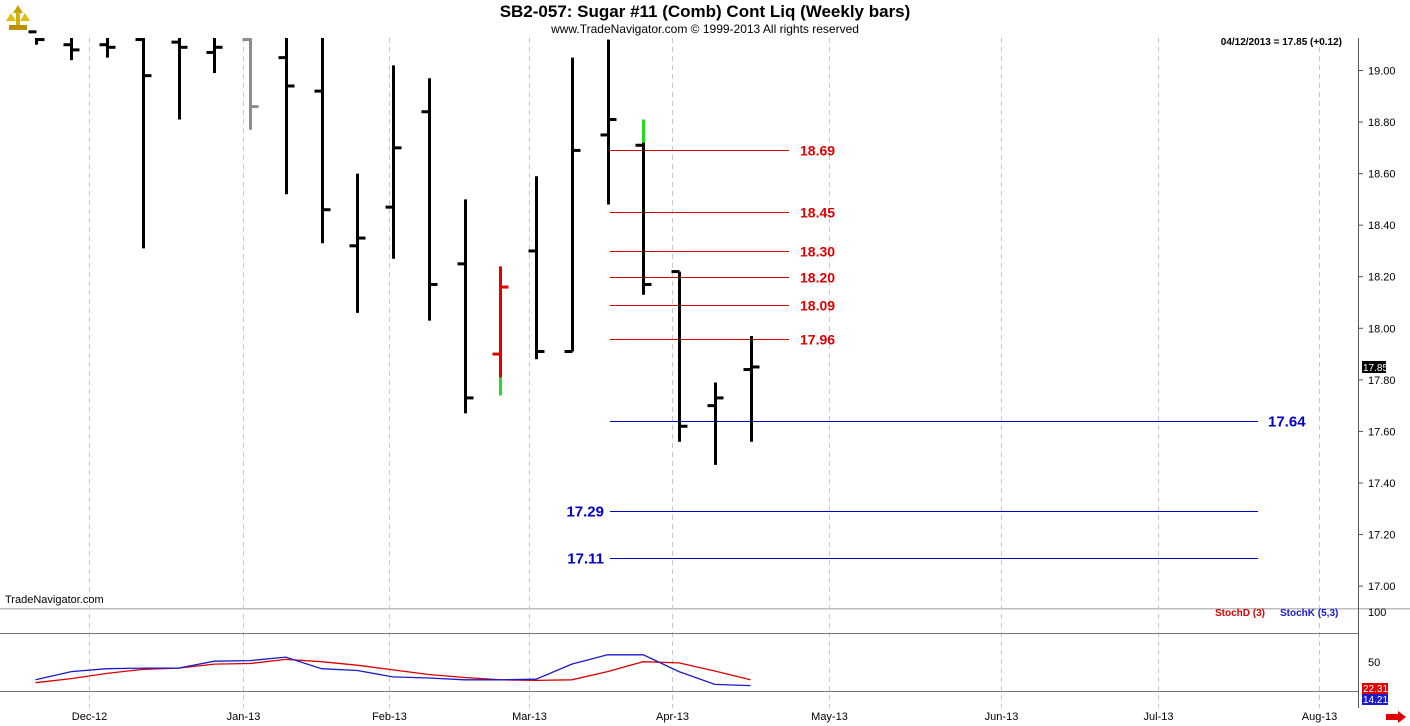 This screenshot has width=1410, height=726. What do you see at coordinates (1002, 717) in the screenshot?
I see `x-tick-label: Jun-13` at bounding box center [1002, 717].